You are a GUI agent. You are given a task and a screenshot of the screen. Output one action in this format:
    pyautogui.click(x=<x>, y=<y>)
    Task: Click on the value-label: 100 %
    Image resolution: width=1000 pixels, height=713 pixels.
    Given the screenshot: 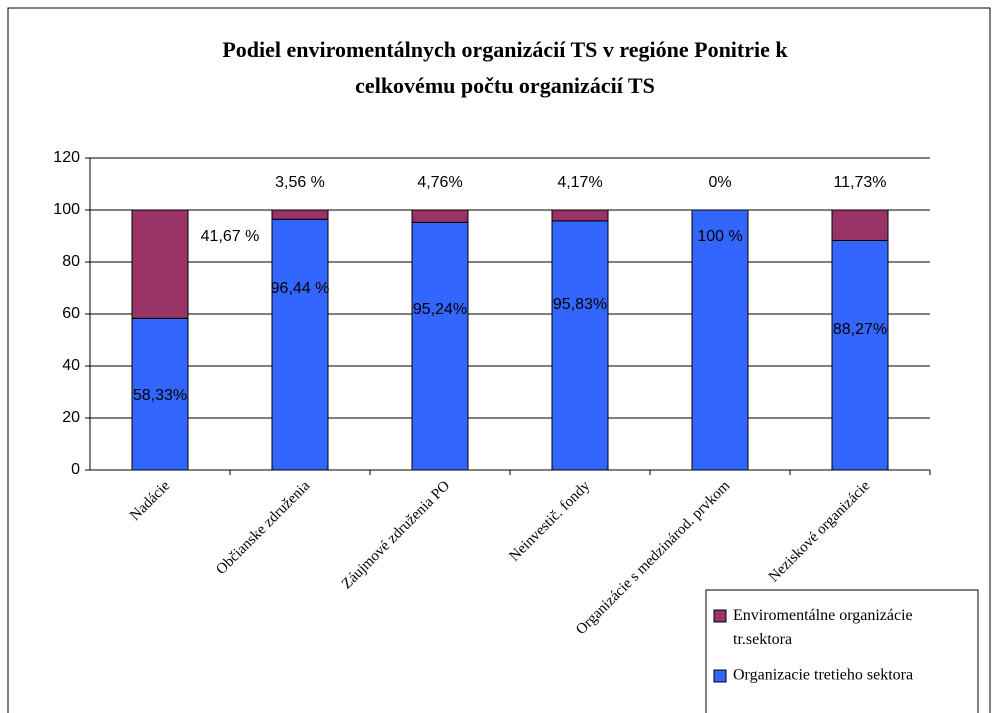 What is the action you would take?
    pyautogui.click(x=719, y=236)
    